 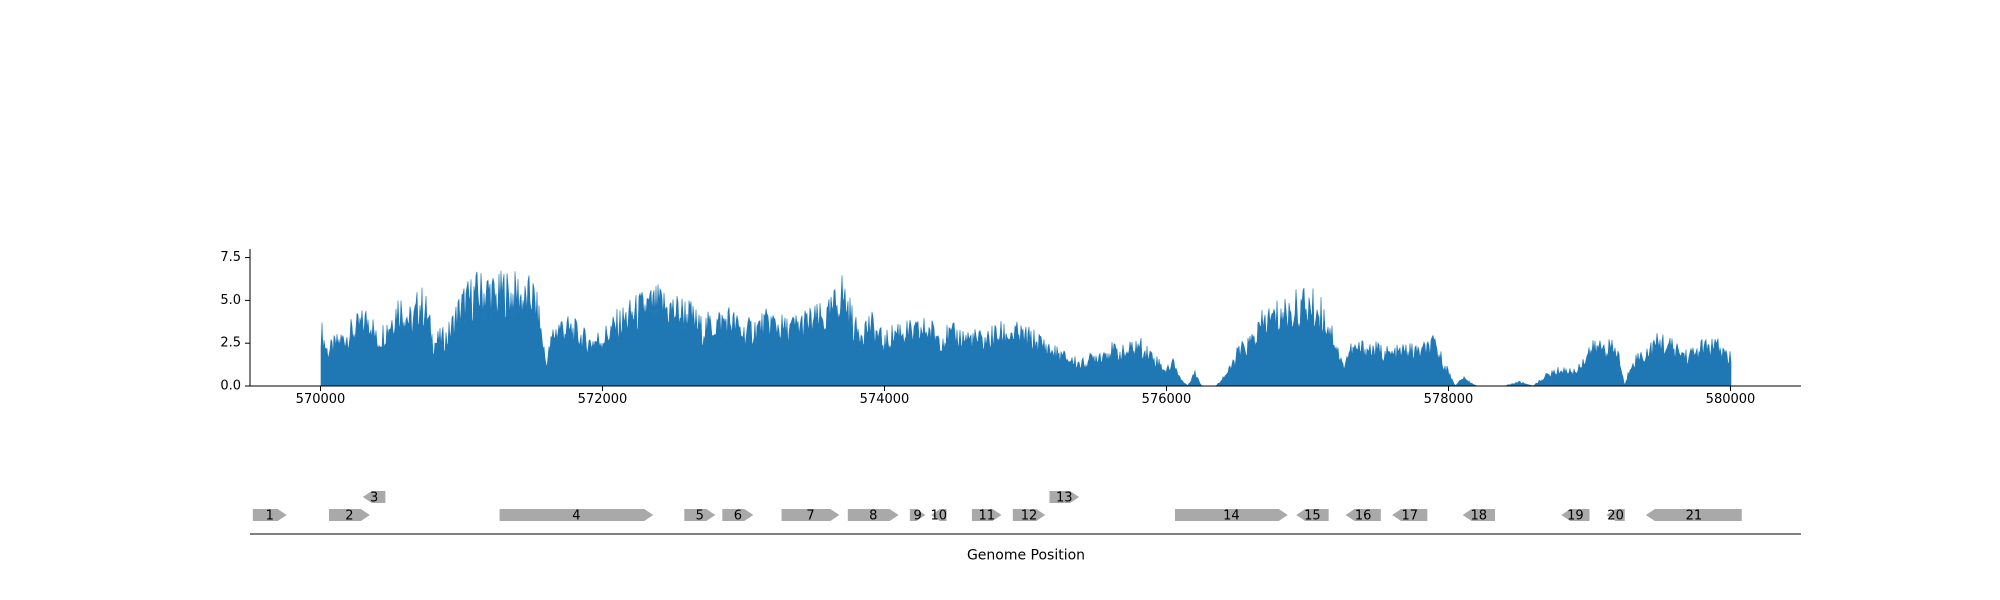 I want to click on gene-label: 19, so click(x=1575, y=516).